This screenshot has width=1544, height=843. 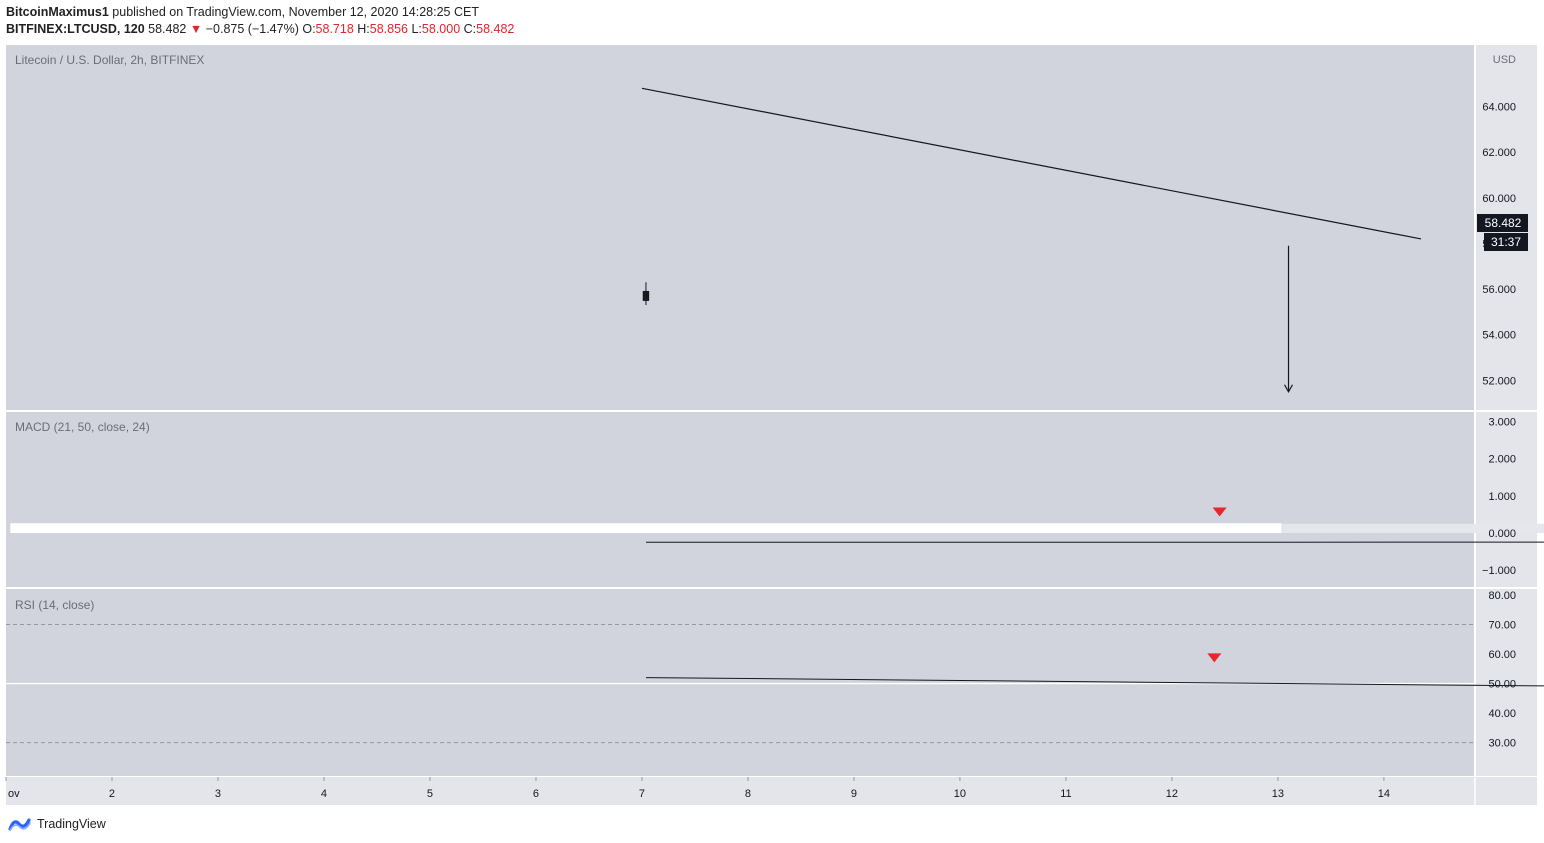 What do you see at coordinates (854, 794) in the screenshot?
I see `time-tick-label: 9` at bounding box center [854, 794].